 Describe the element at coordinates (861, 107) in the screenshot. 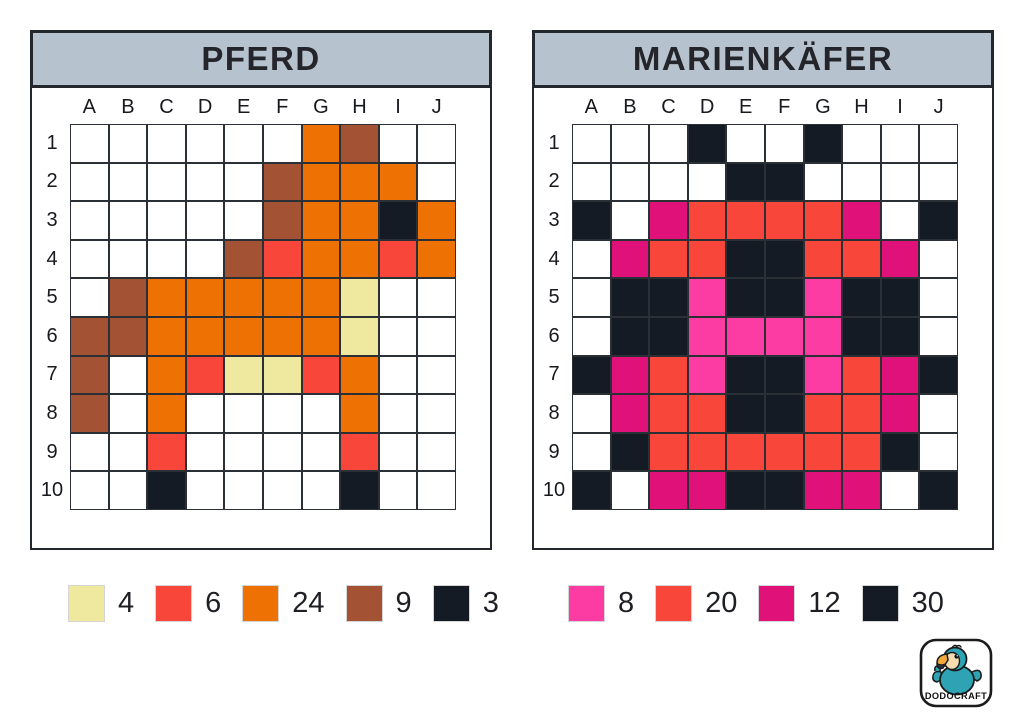

I see `column-label-H: H` at that location.